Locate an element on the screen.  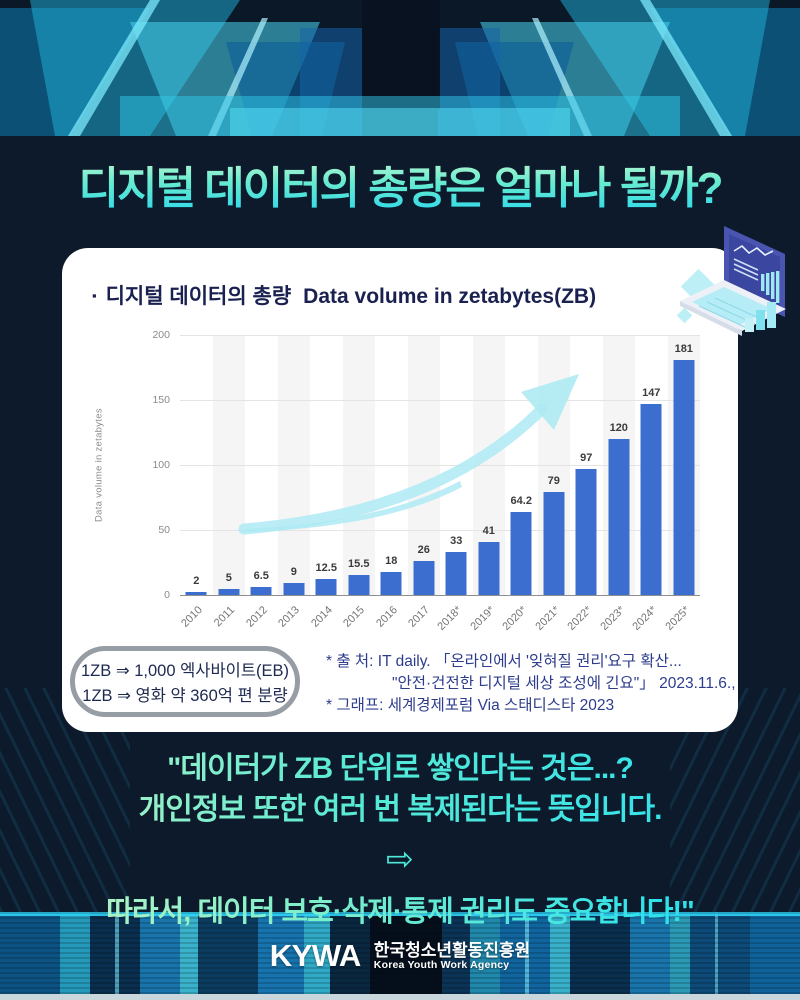
x-tick-label: 2017 is located at coordinates (419, 617).